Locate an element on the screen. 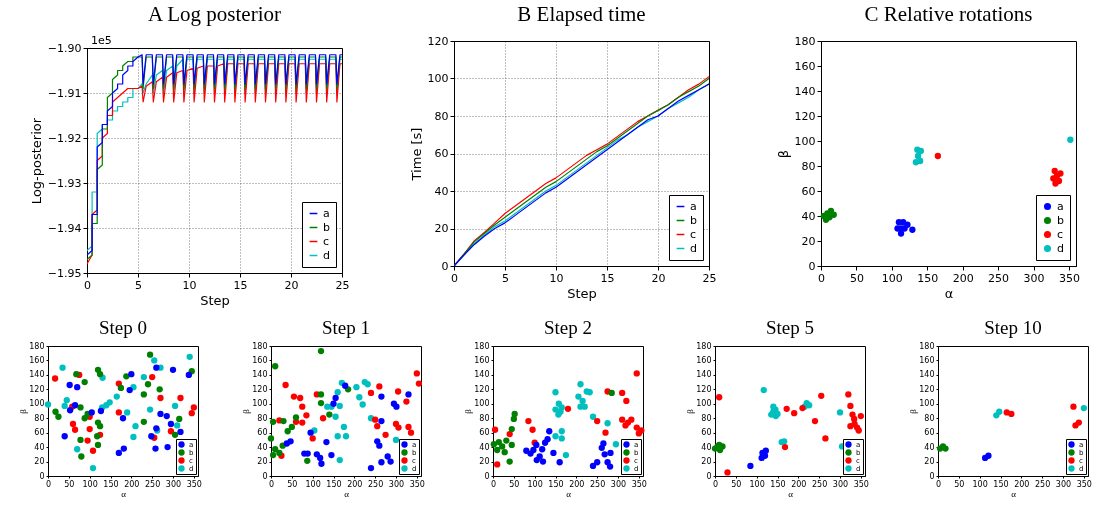 The height and width of the screenshot is (515, 1112). chart-title: A Log posterior is located at coordinates (214, 14).